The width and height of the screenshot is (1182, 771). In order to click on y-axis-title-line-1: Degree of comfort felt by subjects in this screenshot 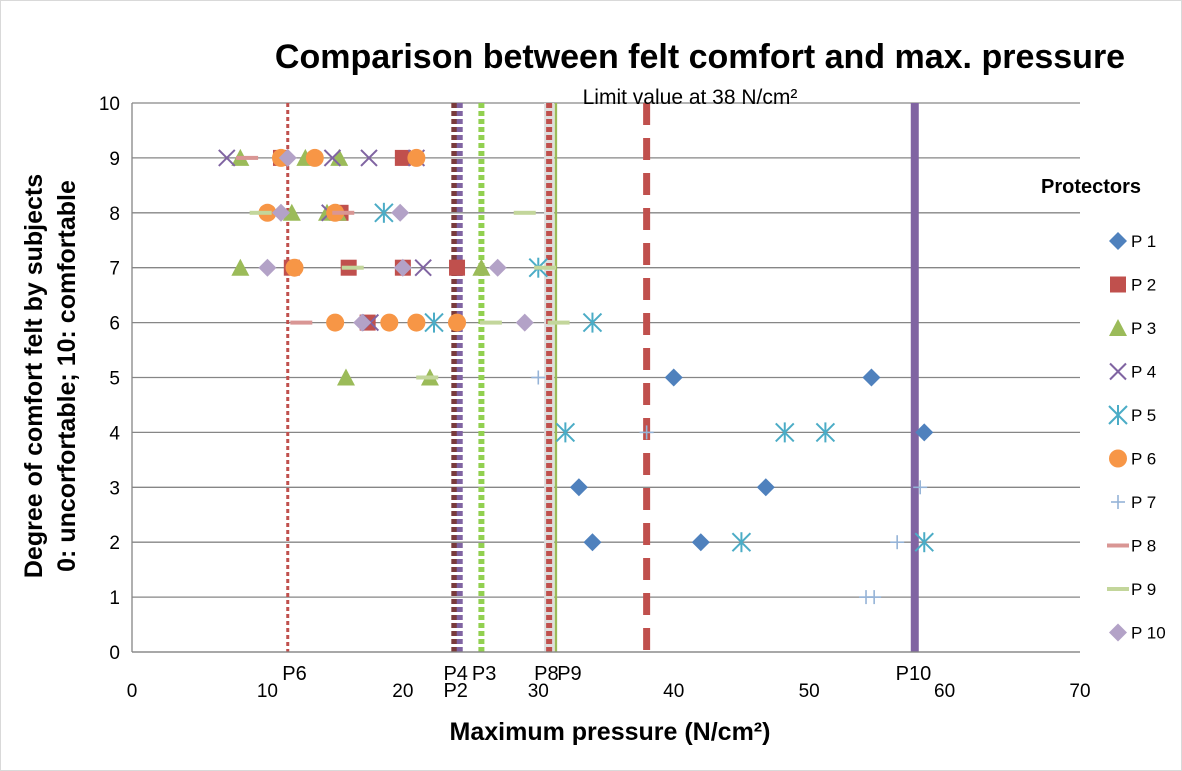, I will do `click(34, 376)`.